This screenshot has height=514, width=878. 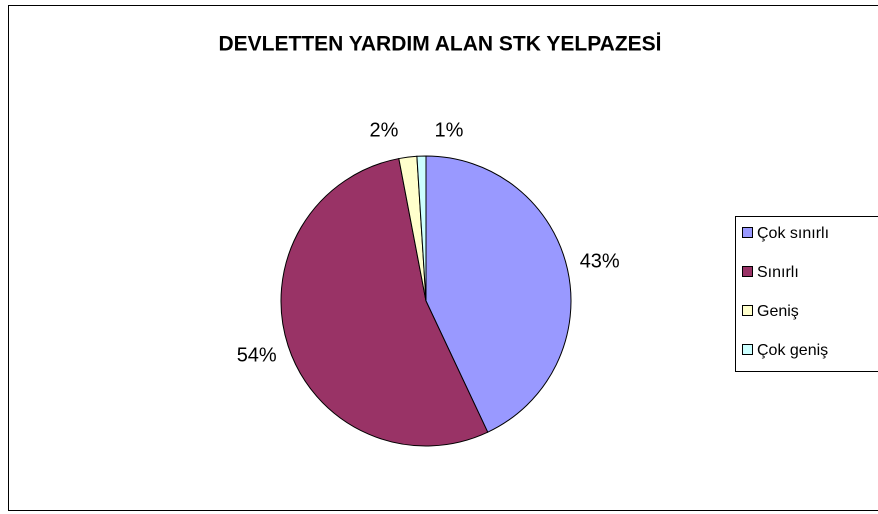 What do you see at coordinates (778, 311) in the screenshot?
I see `legend-label: Geniş` at bounding box center [778, 311].